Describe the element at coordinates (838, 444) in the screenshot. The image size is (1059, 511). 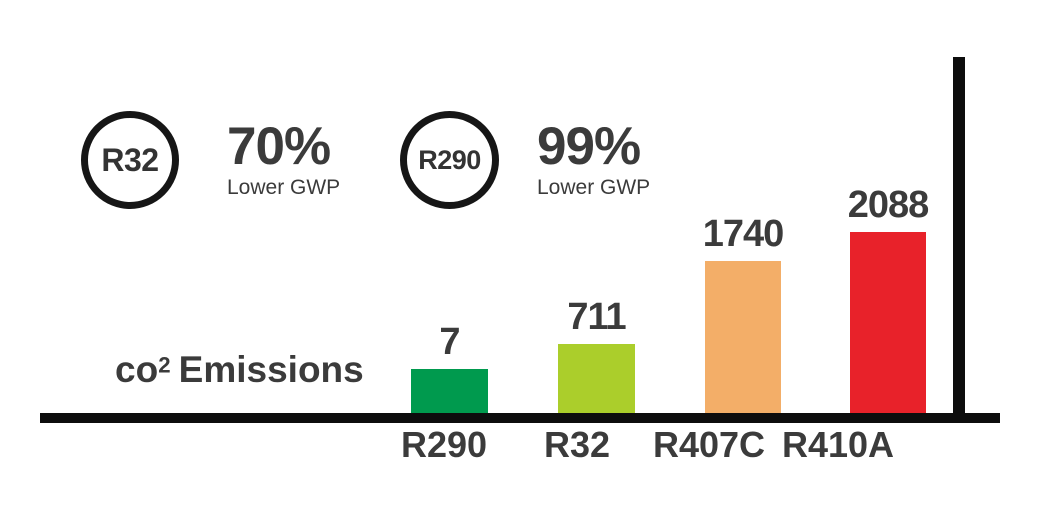
I see `category-label-r410a: R410A` at that location.